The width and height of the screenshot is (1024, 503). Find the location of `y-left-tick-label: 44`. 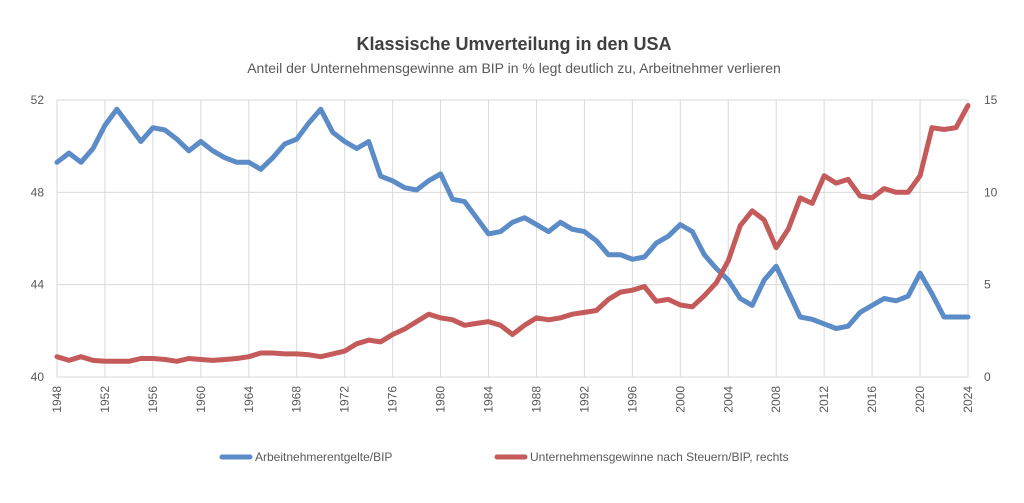

y-left-tick-label: 44 is located at coordinates (38, 285).